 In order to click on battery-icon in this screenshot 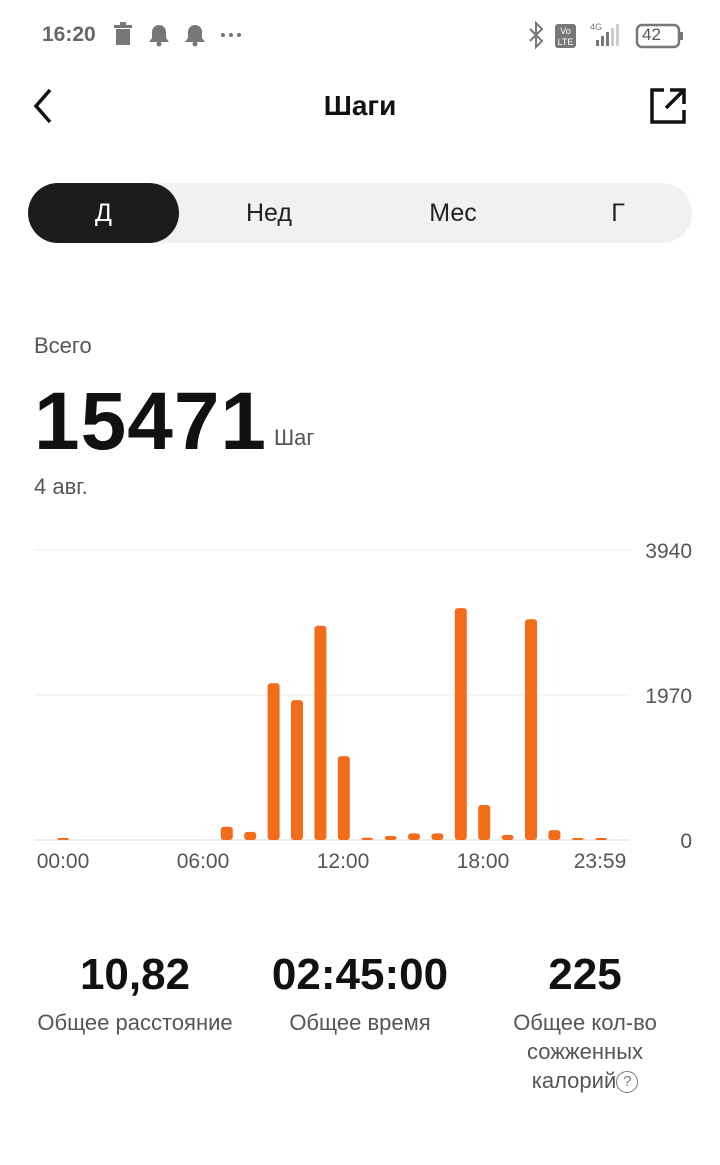, I will do `click(658, 36)`.